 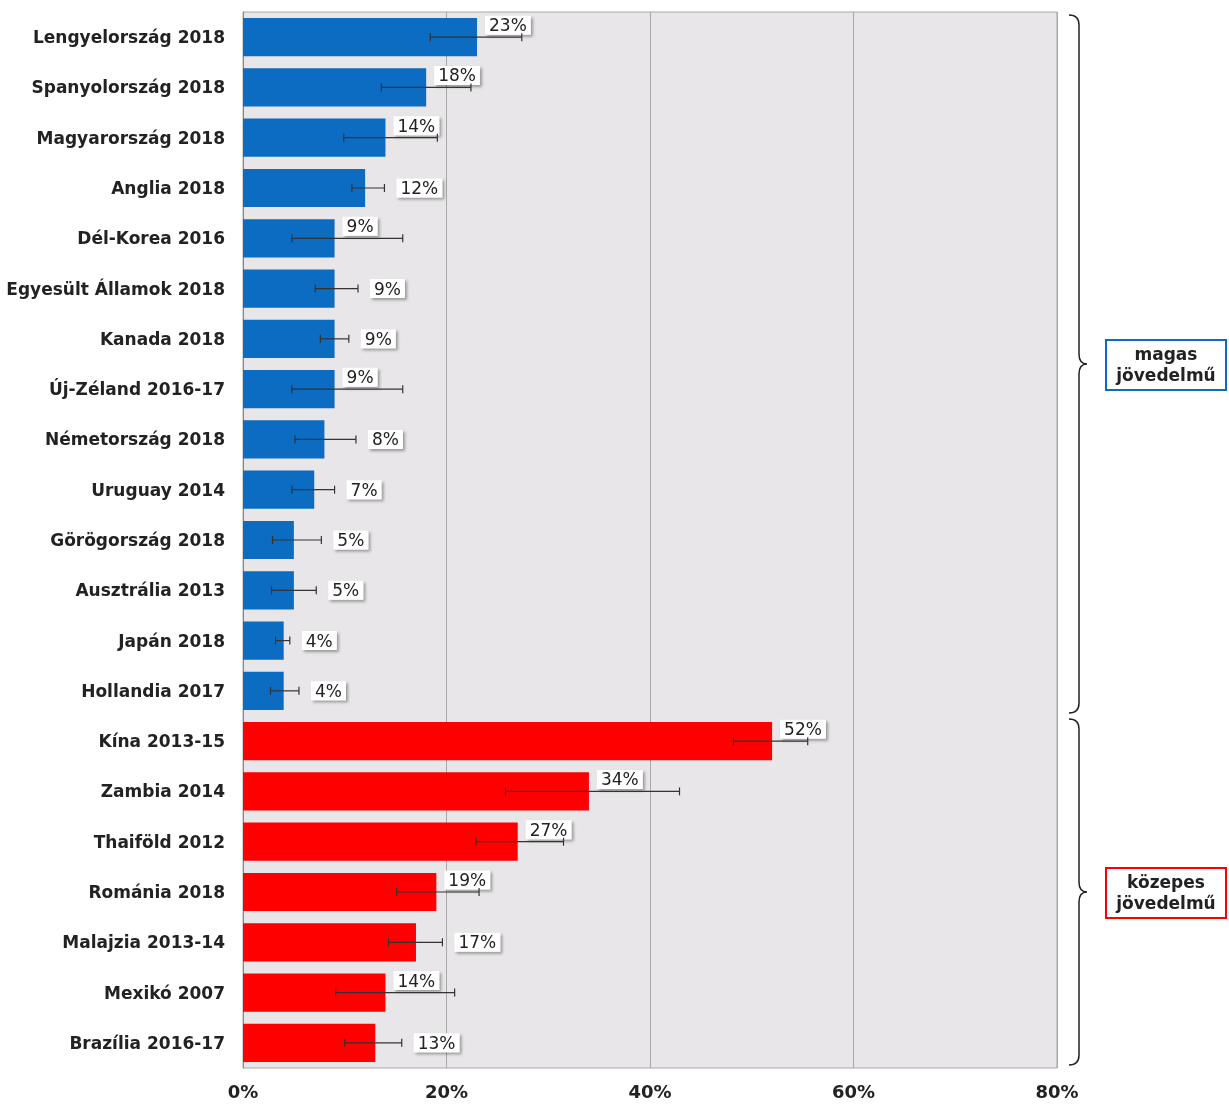 I want to click on y-tick-label: Japán 2018, so click(x=171, y=640).